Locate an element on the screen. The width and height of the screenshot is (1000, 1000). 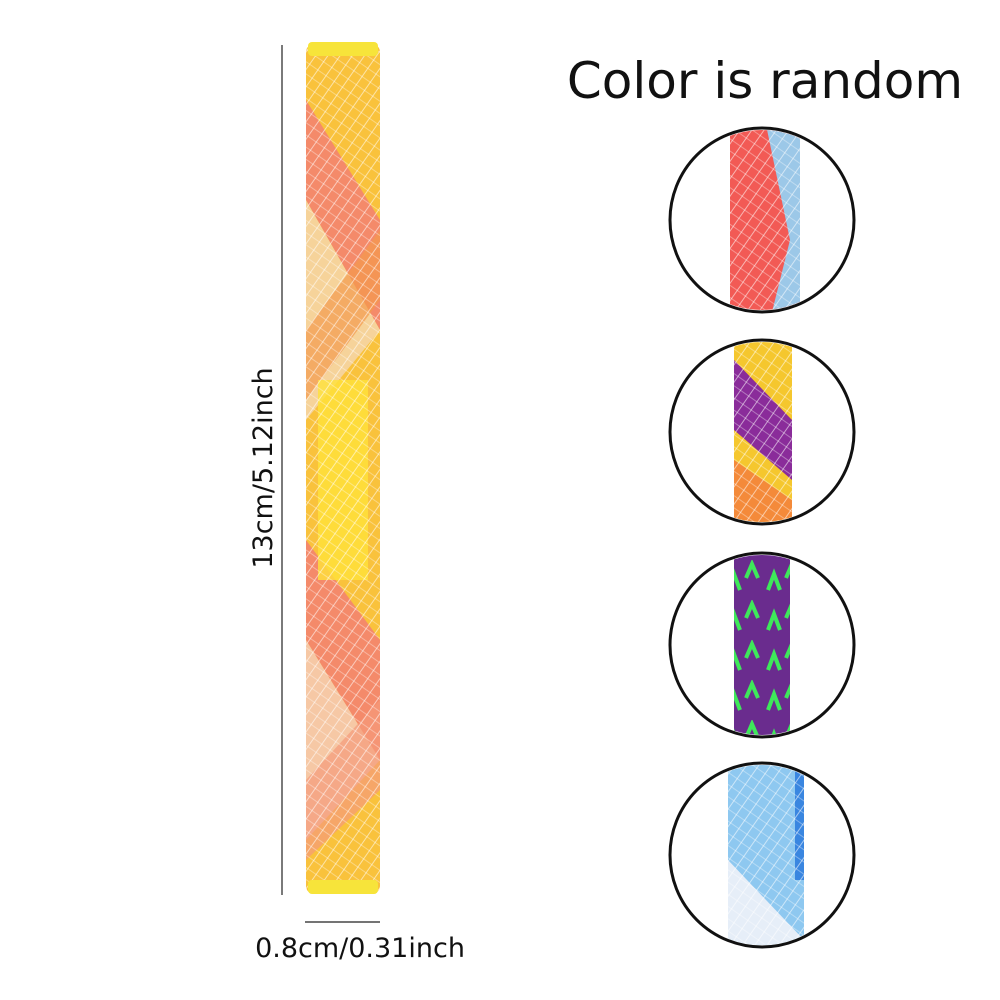
tube is located at coordinates (343, 468).